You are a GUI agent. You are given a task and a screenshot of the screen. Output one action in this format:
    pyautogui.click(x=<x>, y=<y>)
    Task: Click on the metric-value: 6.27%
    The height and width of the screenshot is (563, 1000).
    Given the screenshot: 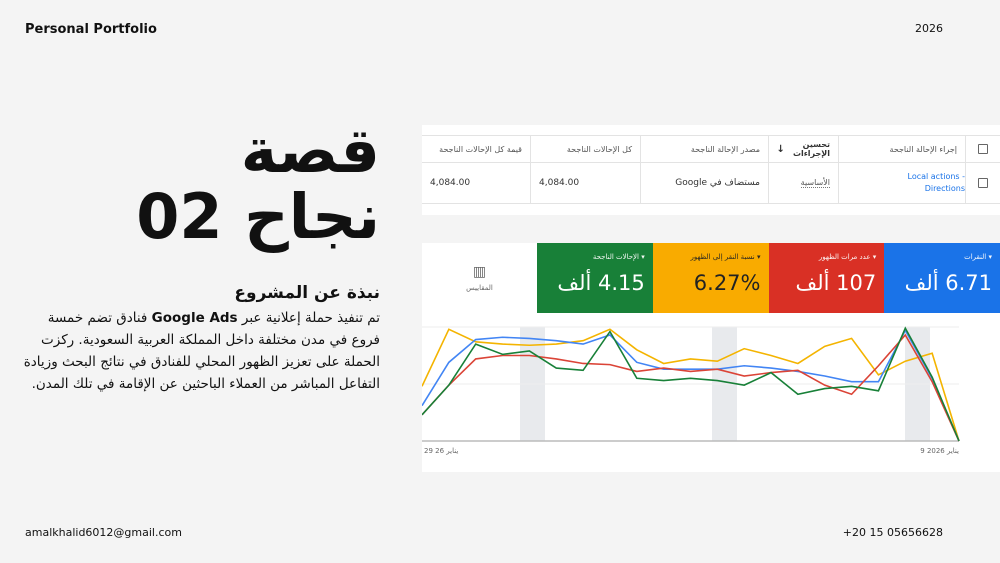 What is the action you would take?
    pyautogui.click(x=727, y=283)
    